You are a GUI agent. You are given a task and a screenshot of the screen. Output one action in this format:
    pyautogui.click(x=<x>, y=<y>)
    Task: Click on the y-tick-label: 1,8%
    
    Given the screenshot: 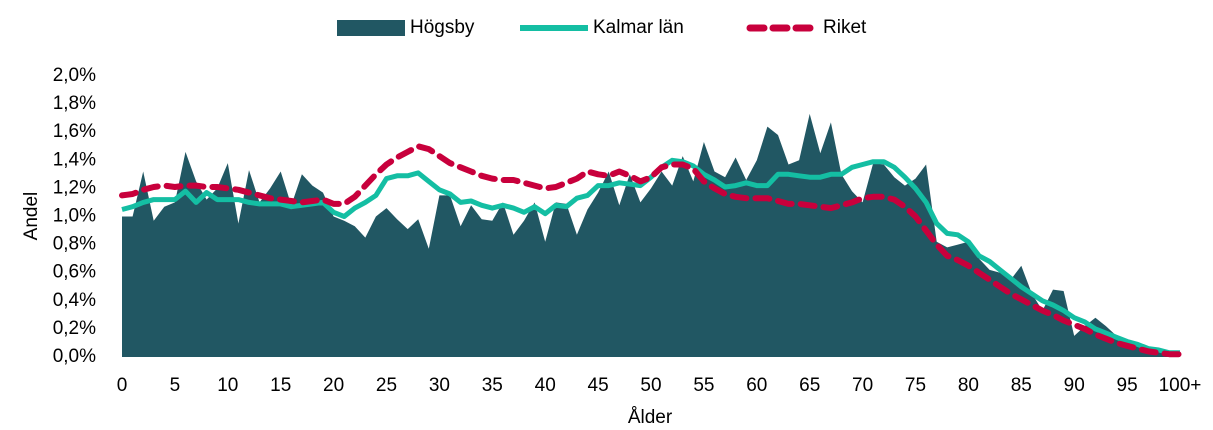 What is the action you would take?
    pyautogui.click(x=74, y=103)
    